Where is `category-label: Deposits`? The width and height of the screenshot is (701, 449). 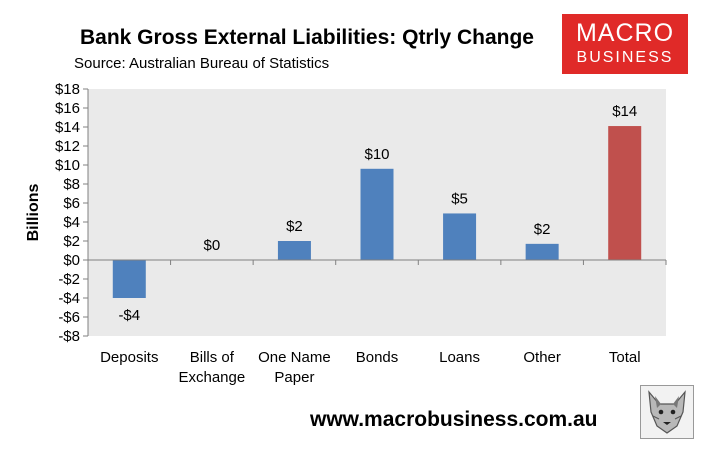
category-label: Deposits is located at coordinates (129, 357).